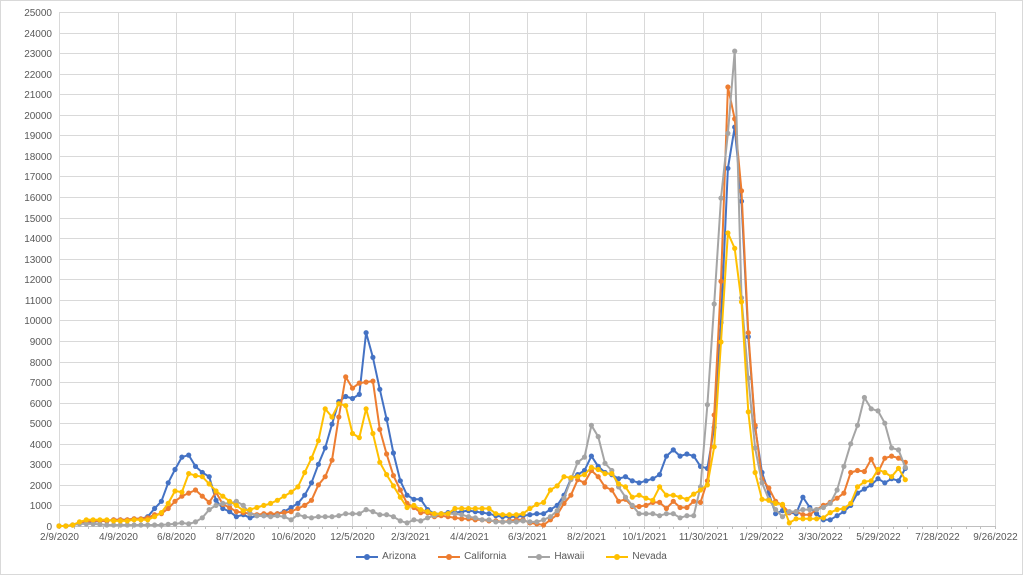 The height and width of the screenshot is (575, 1023). I want to click on x-tick-label: 4/9/2020, so click(118, 537).